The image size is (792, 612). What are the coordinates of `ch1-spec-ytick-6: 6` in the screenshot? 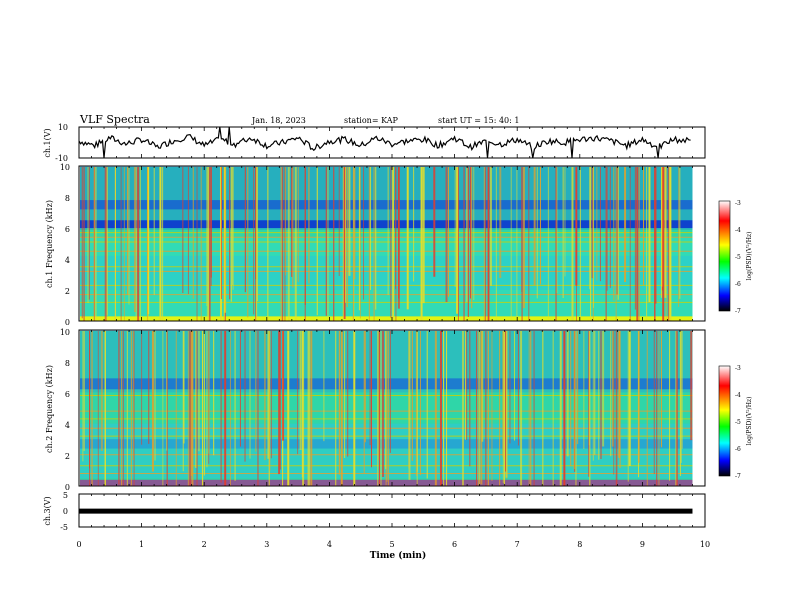 It's located at (67, 229).